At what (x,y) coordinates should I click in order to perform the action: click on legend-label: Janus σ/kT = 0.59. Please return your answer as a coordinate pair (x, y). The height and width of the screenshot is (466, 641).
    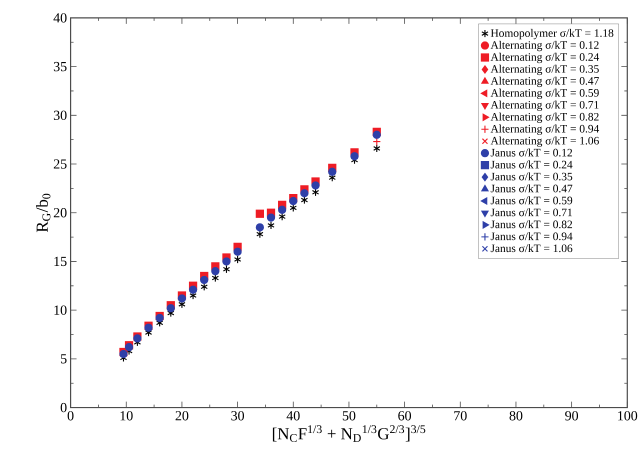
    Looking at the image, I should click on (531, 200).